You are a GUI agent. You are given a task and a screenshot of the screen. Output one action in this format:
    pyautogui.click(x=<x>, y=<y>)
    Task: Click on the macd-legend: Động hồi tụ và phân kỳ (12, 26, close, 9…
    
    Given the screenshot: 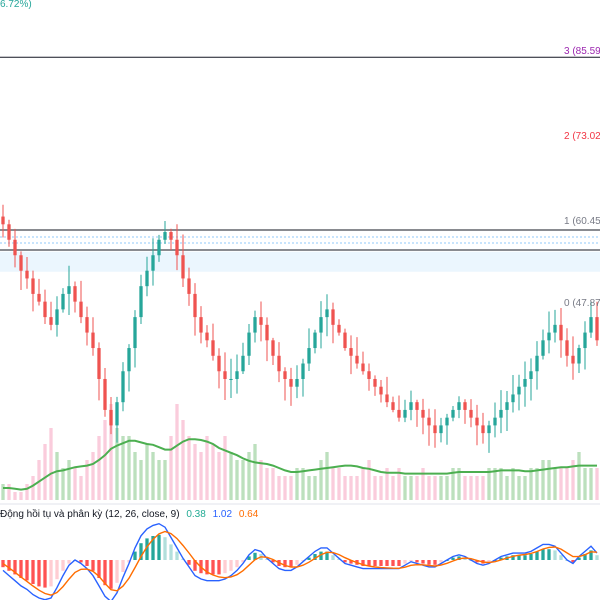 What is the action you would take?
    pyautogui.click(x=131, y=514)
    